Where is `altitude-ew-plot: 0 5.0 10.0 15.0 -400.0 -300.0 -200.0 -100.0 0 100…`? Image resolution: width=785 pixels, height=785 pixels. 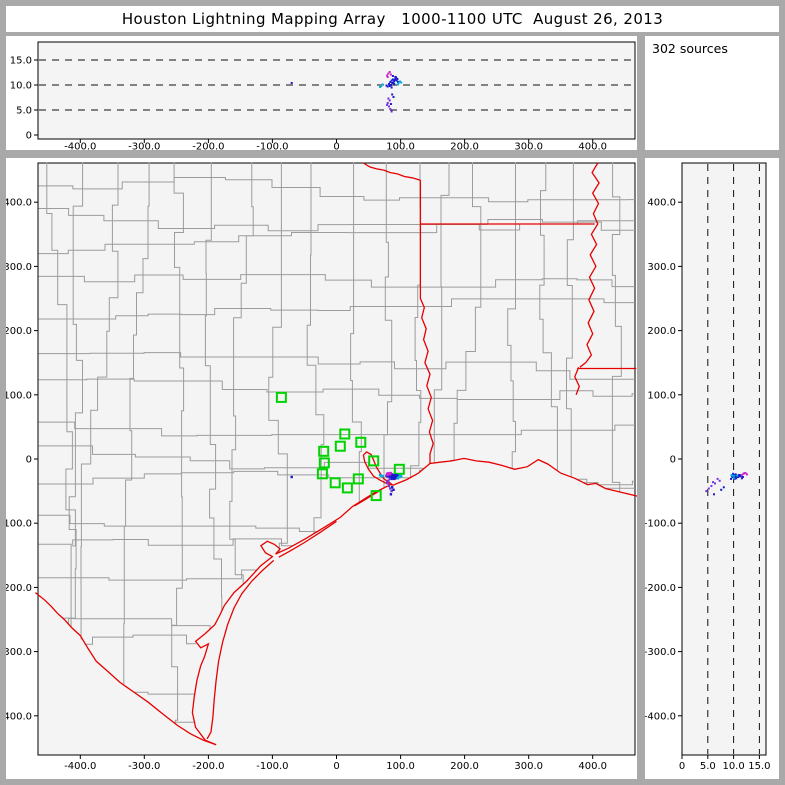
altitude-ew-plot: 0 5.0 10.0 15.0 -400.0 -300.0 -200.0 -100.0 0 100… is located at coordinates (321, 93).